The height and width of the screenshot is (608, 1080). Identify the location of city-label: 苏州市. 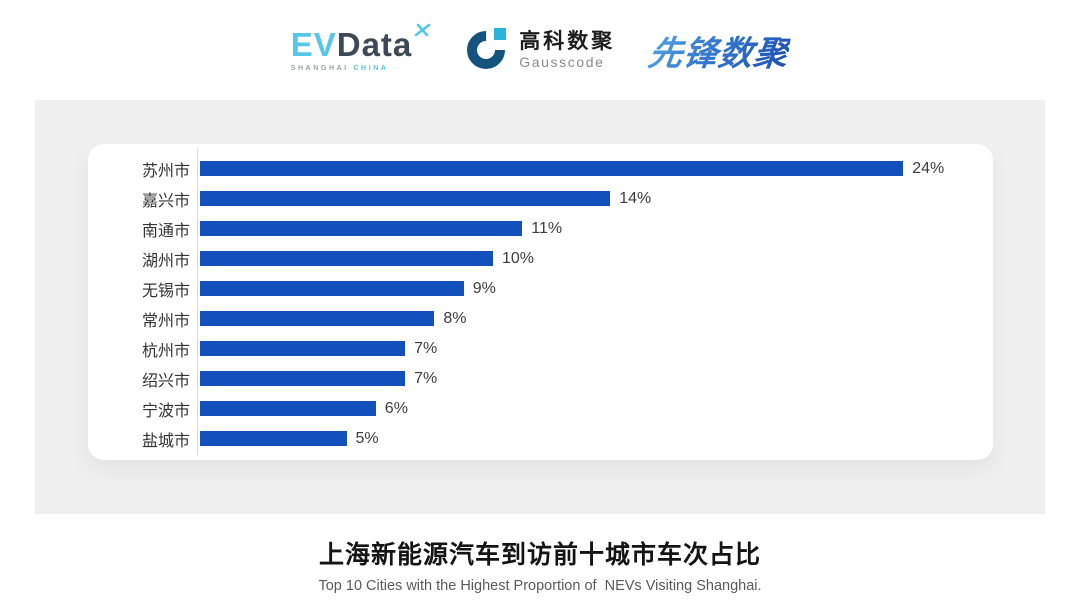
(165, 171).